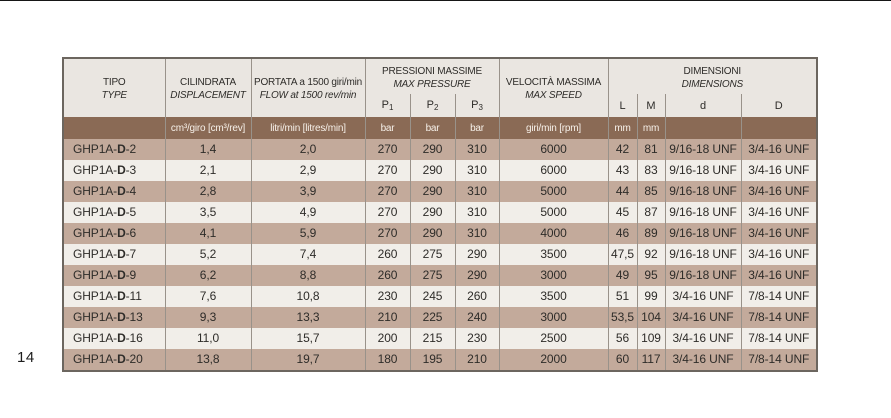 This screenshot has height=418, width=891. What do you see at coordinates (208, 317) in the screenshot?
I see `cell-displacement: 9,3` at bounding box center [208, 317].